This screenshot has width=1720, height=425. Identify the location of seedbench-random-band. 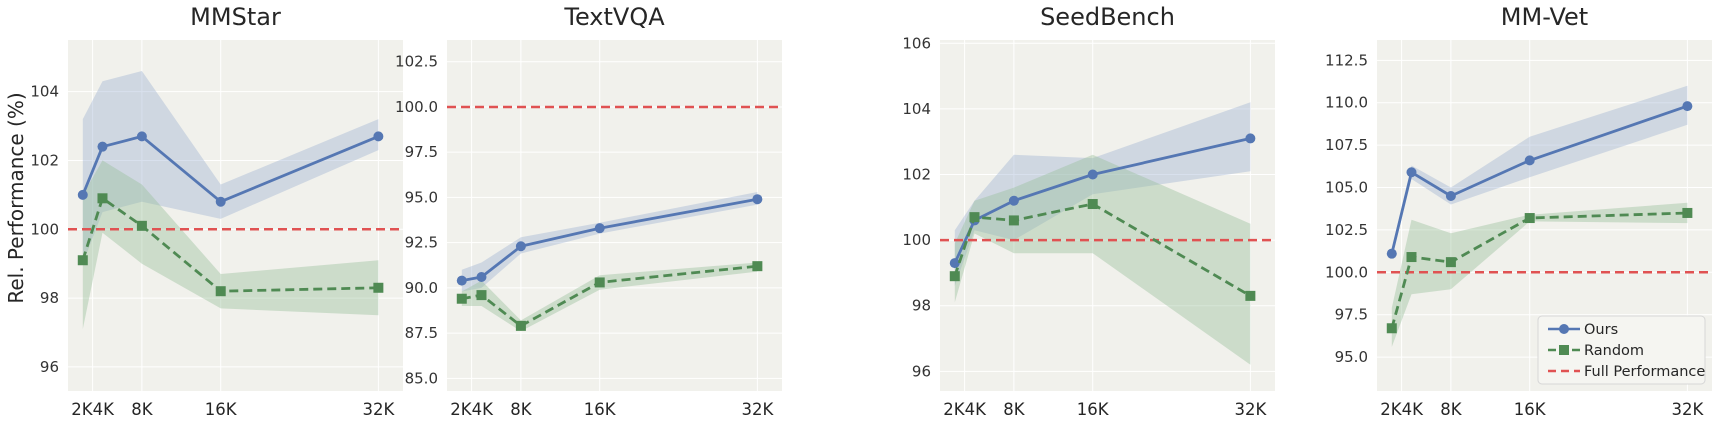
(1102, 259).